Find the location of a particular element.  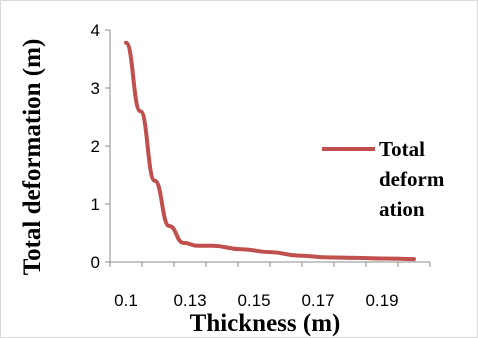

x-tick-label: 0.17 is located at coordinates (317, 300).